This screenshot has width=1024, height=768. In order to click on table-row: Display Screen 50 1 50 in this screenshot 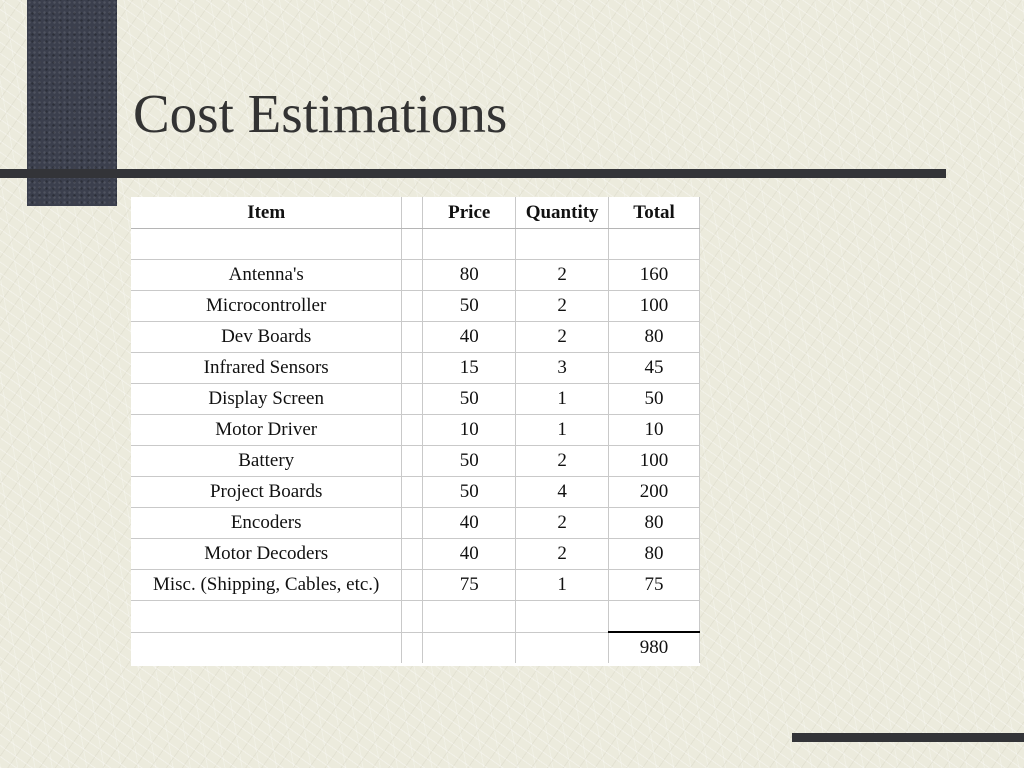, I will do `click(415, 399)`.